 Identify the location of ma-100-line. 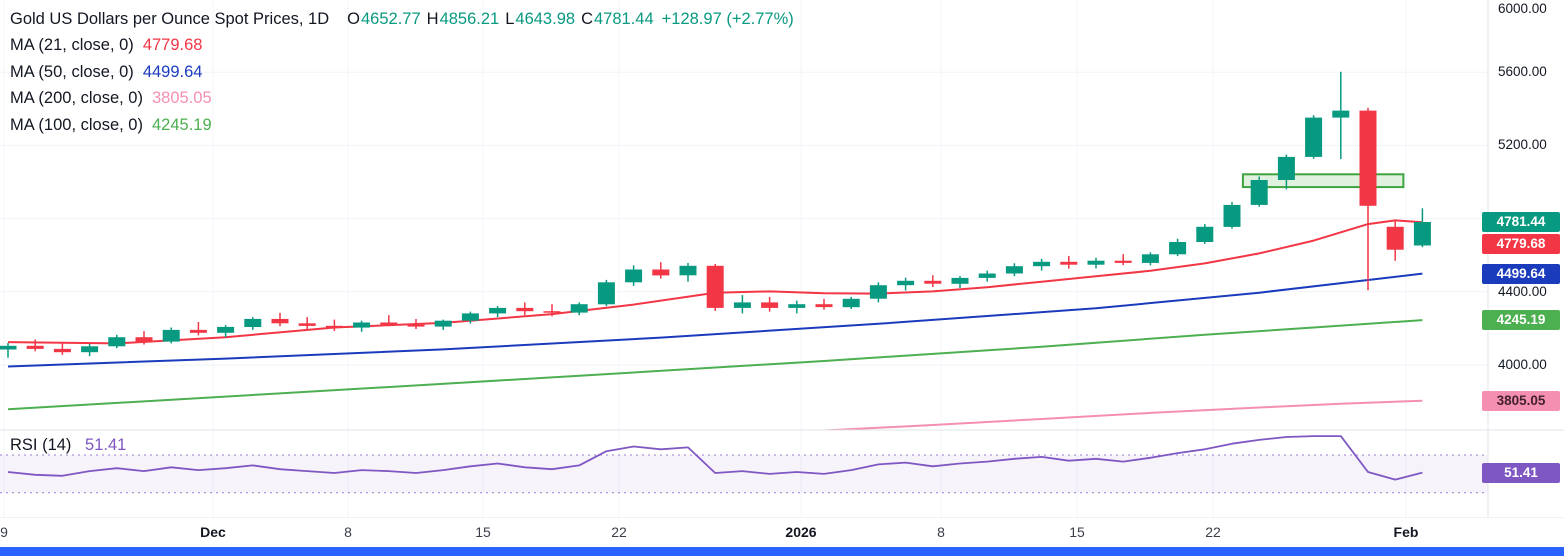
(715, 365).